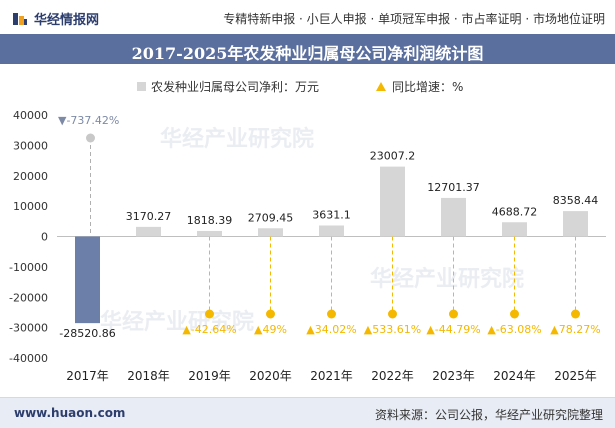  I want to click on x-tick-label: 2018年, so click(148, 376).